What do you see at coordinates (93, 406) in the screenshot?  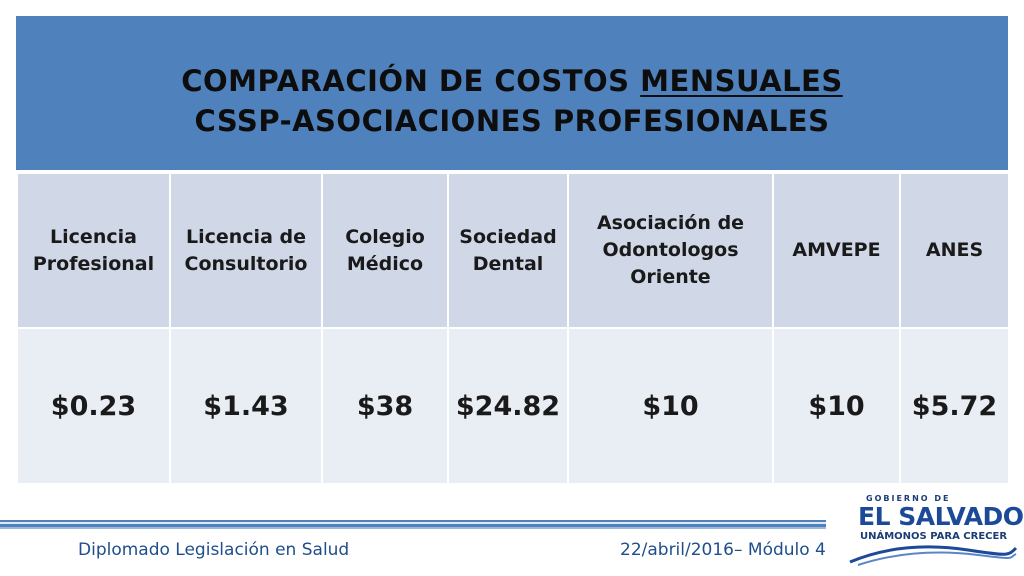 I see `value-cell: $0.23` at bounding box center [93, 406].